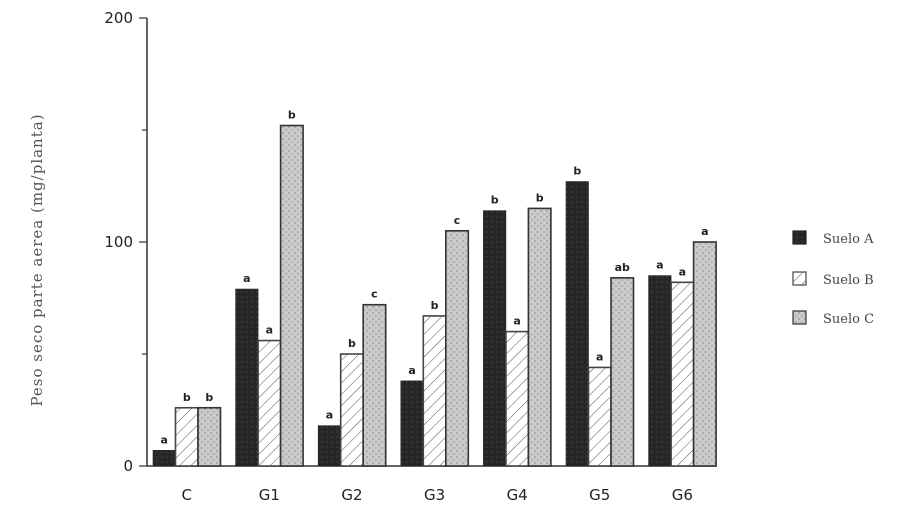  Describe the element at coordinates (682, 495) in the screenshot. I see `x-tick-label: G6` at that location.